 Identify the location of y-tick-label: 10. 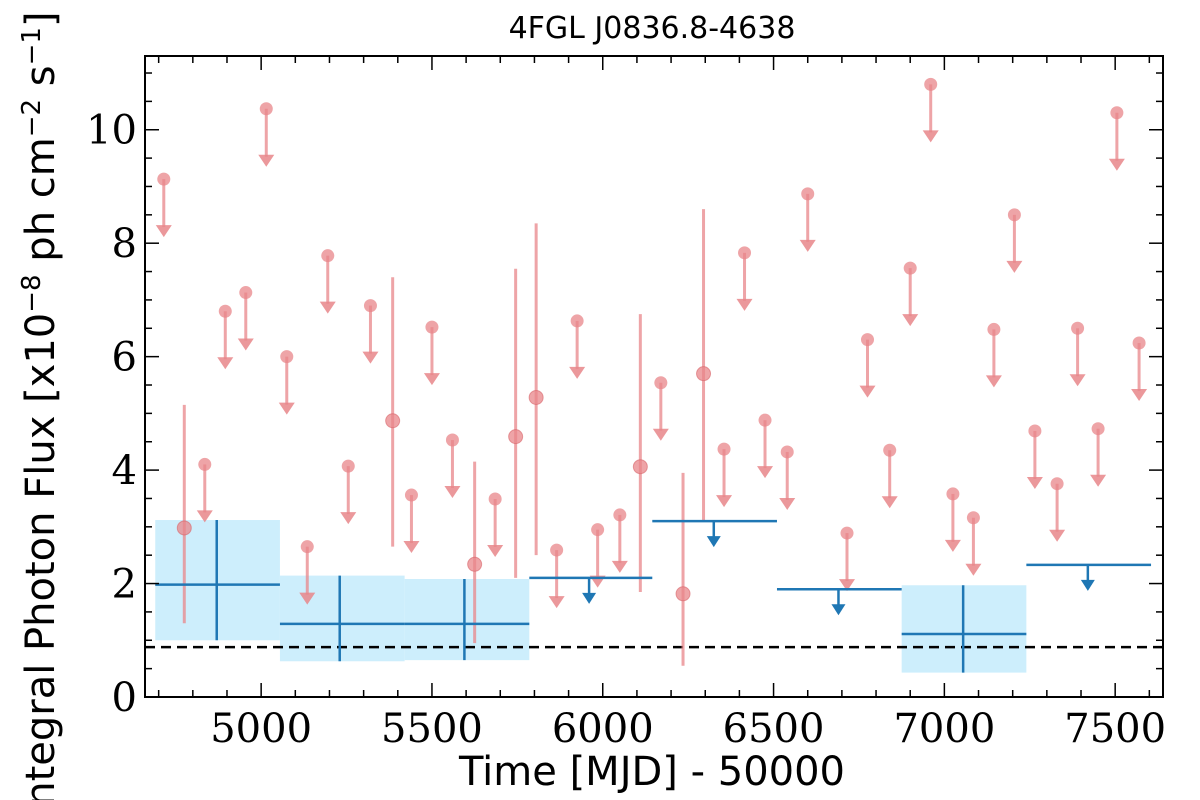
(111, 131).